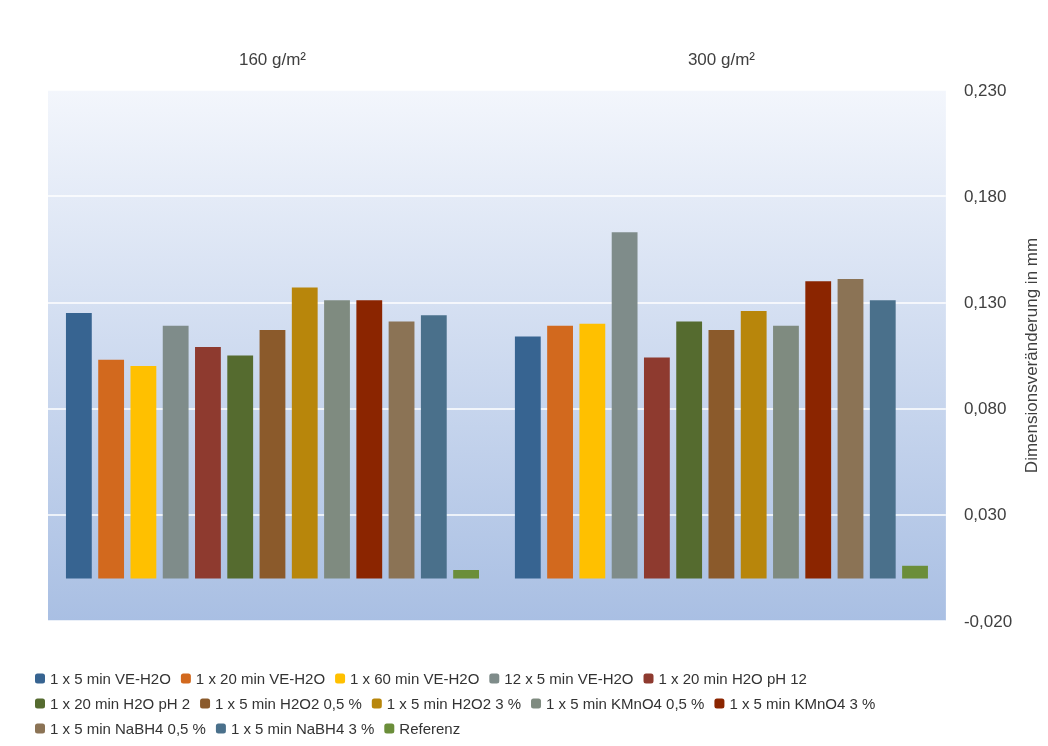 The width and height of the screenshot is (1048, 746). Describe the element at coordinates (802, 703) in the screenshot. I see `legend-label: 1 x 5 min KMnO4 3 %` at that location.